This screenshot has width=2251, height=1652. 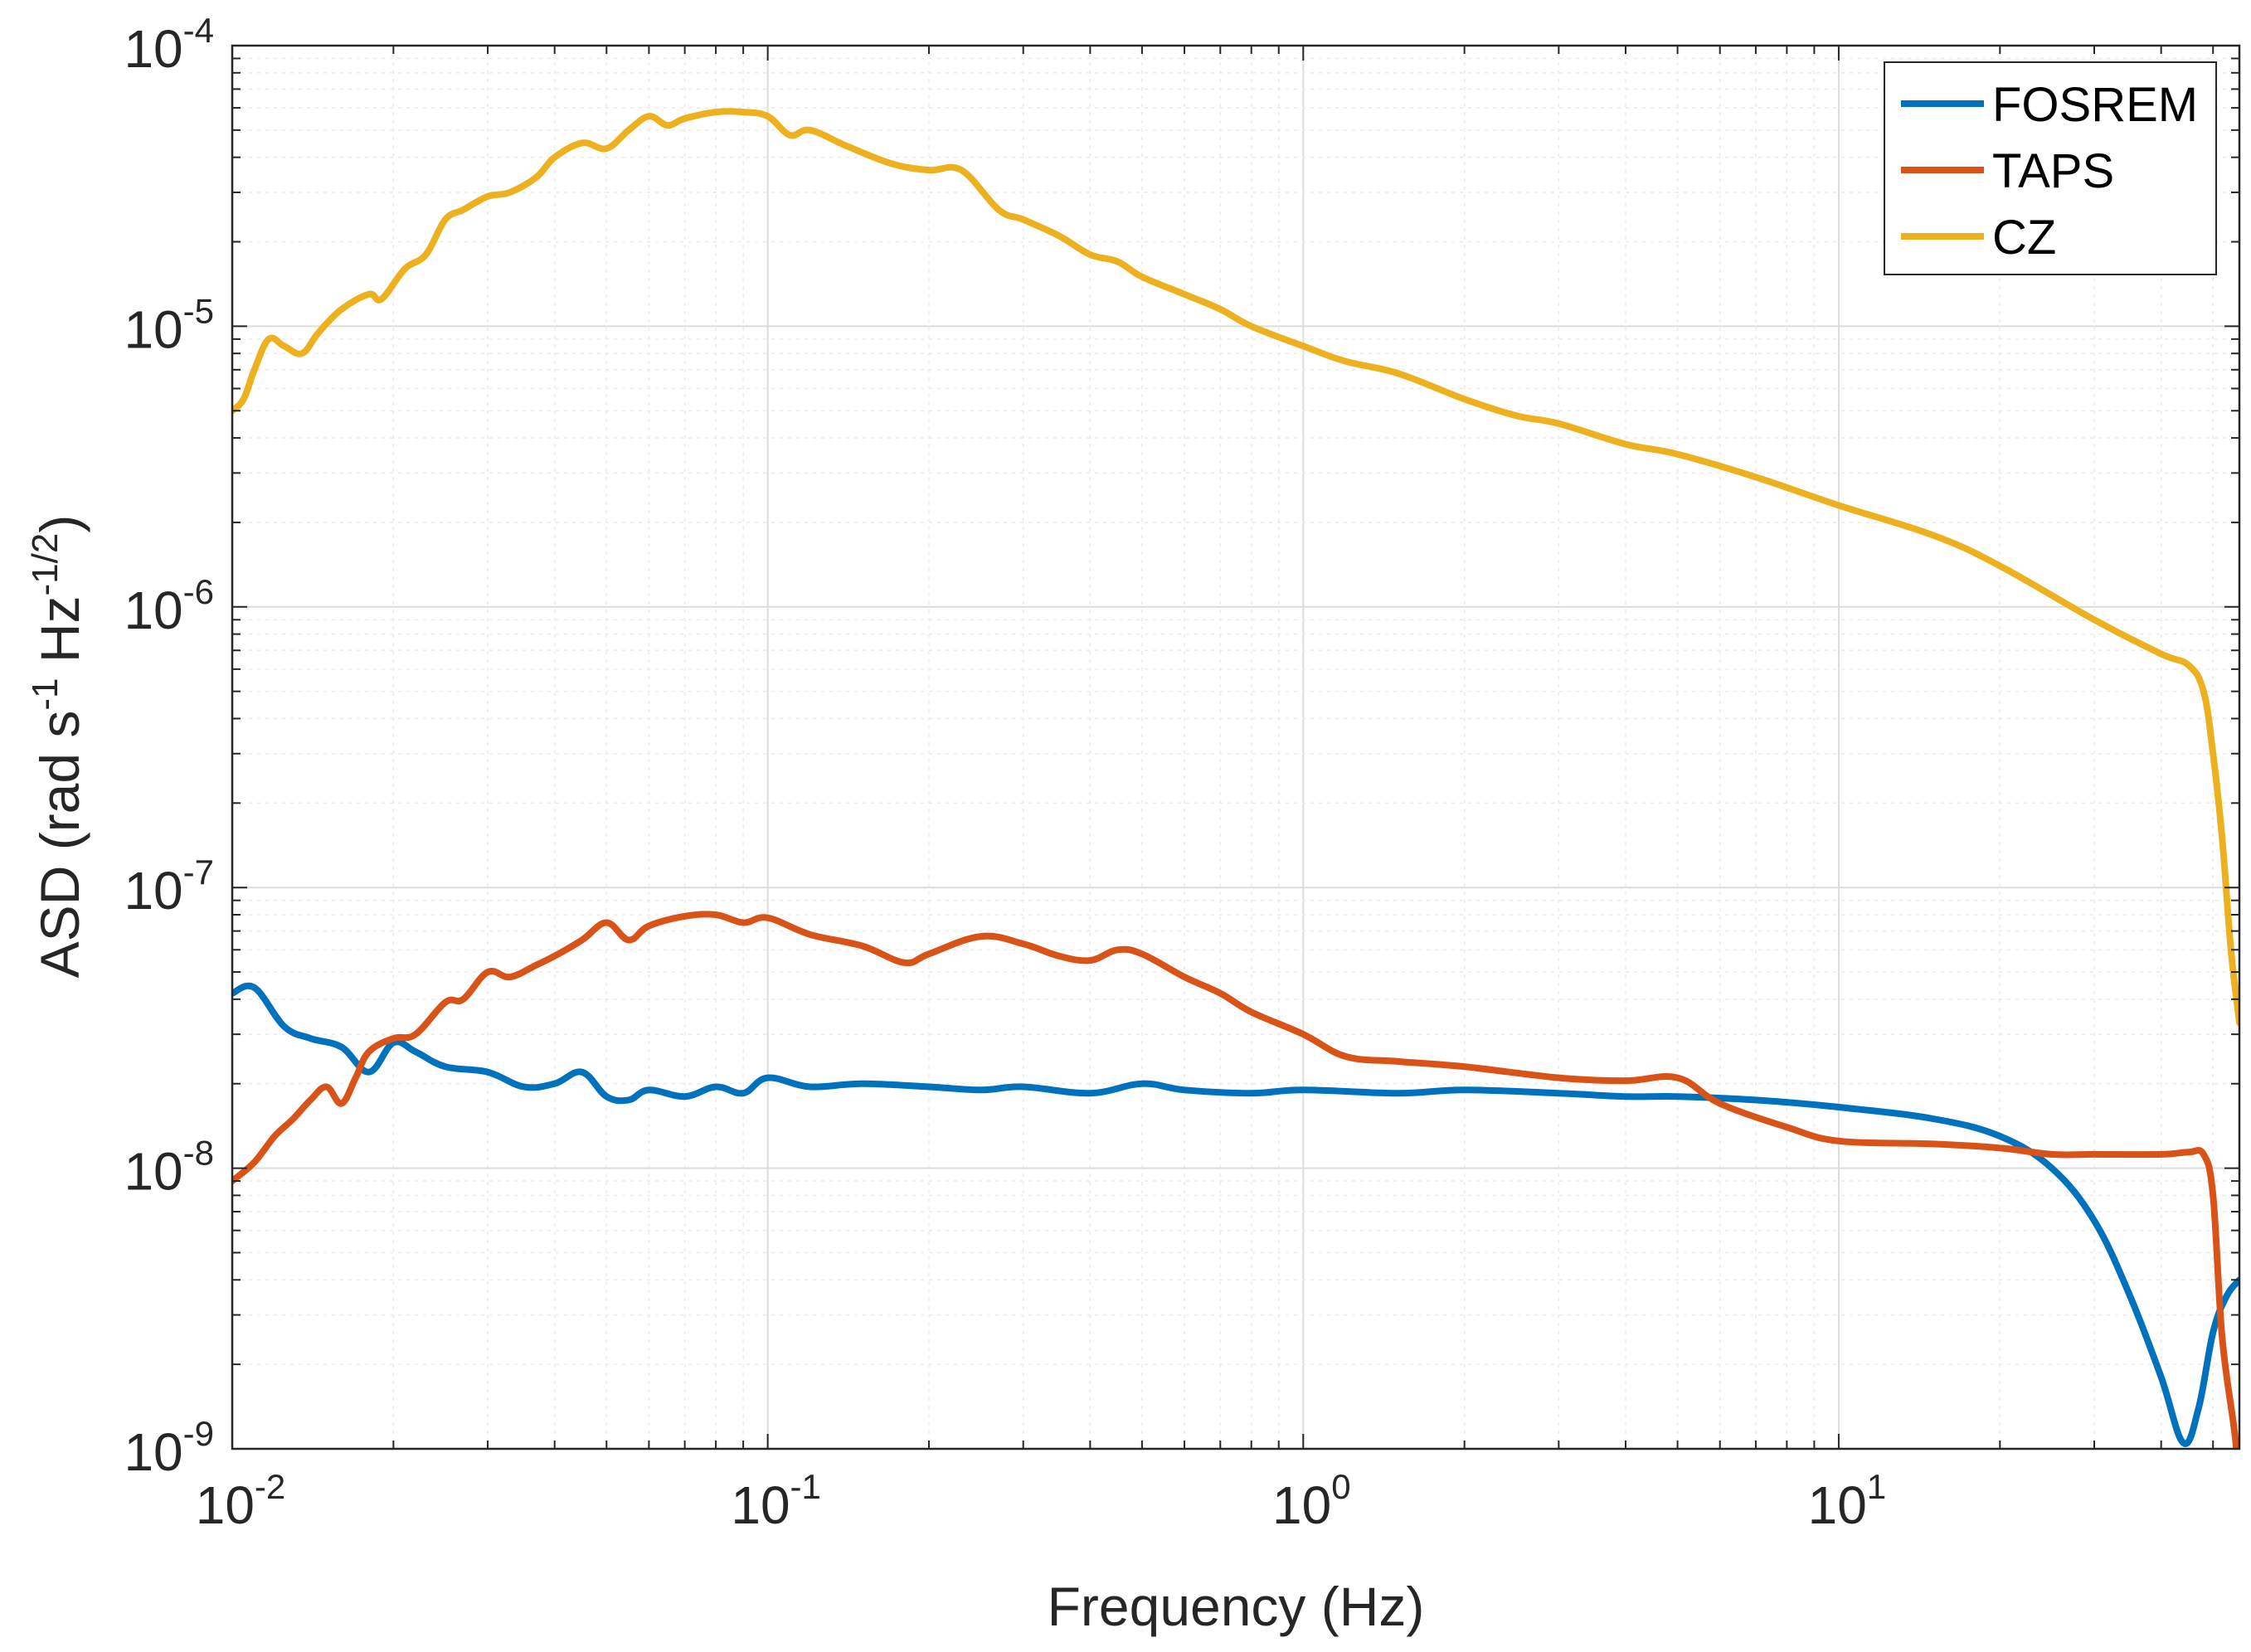 I want to click on legend: FOSREM TAPS CZ, so click(x=2050, y=168).